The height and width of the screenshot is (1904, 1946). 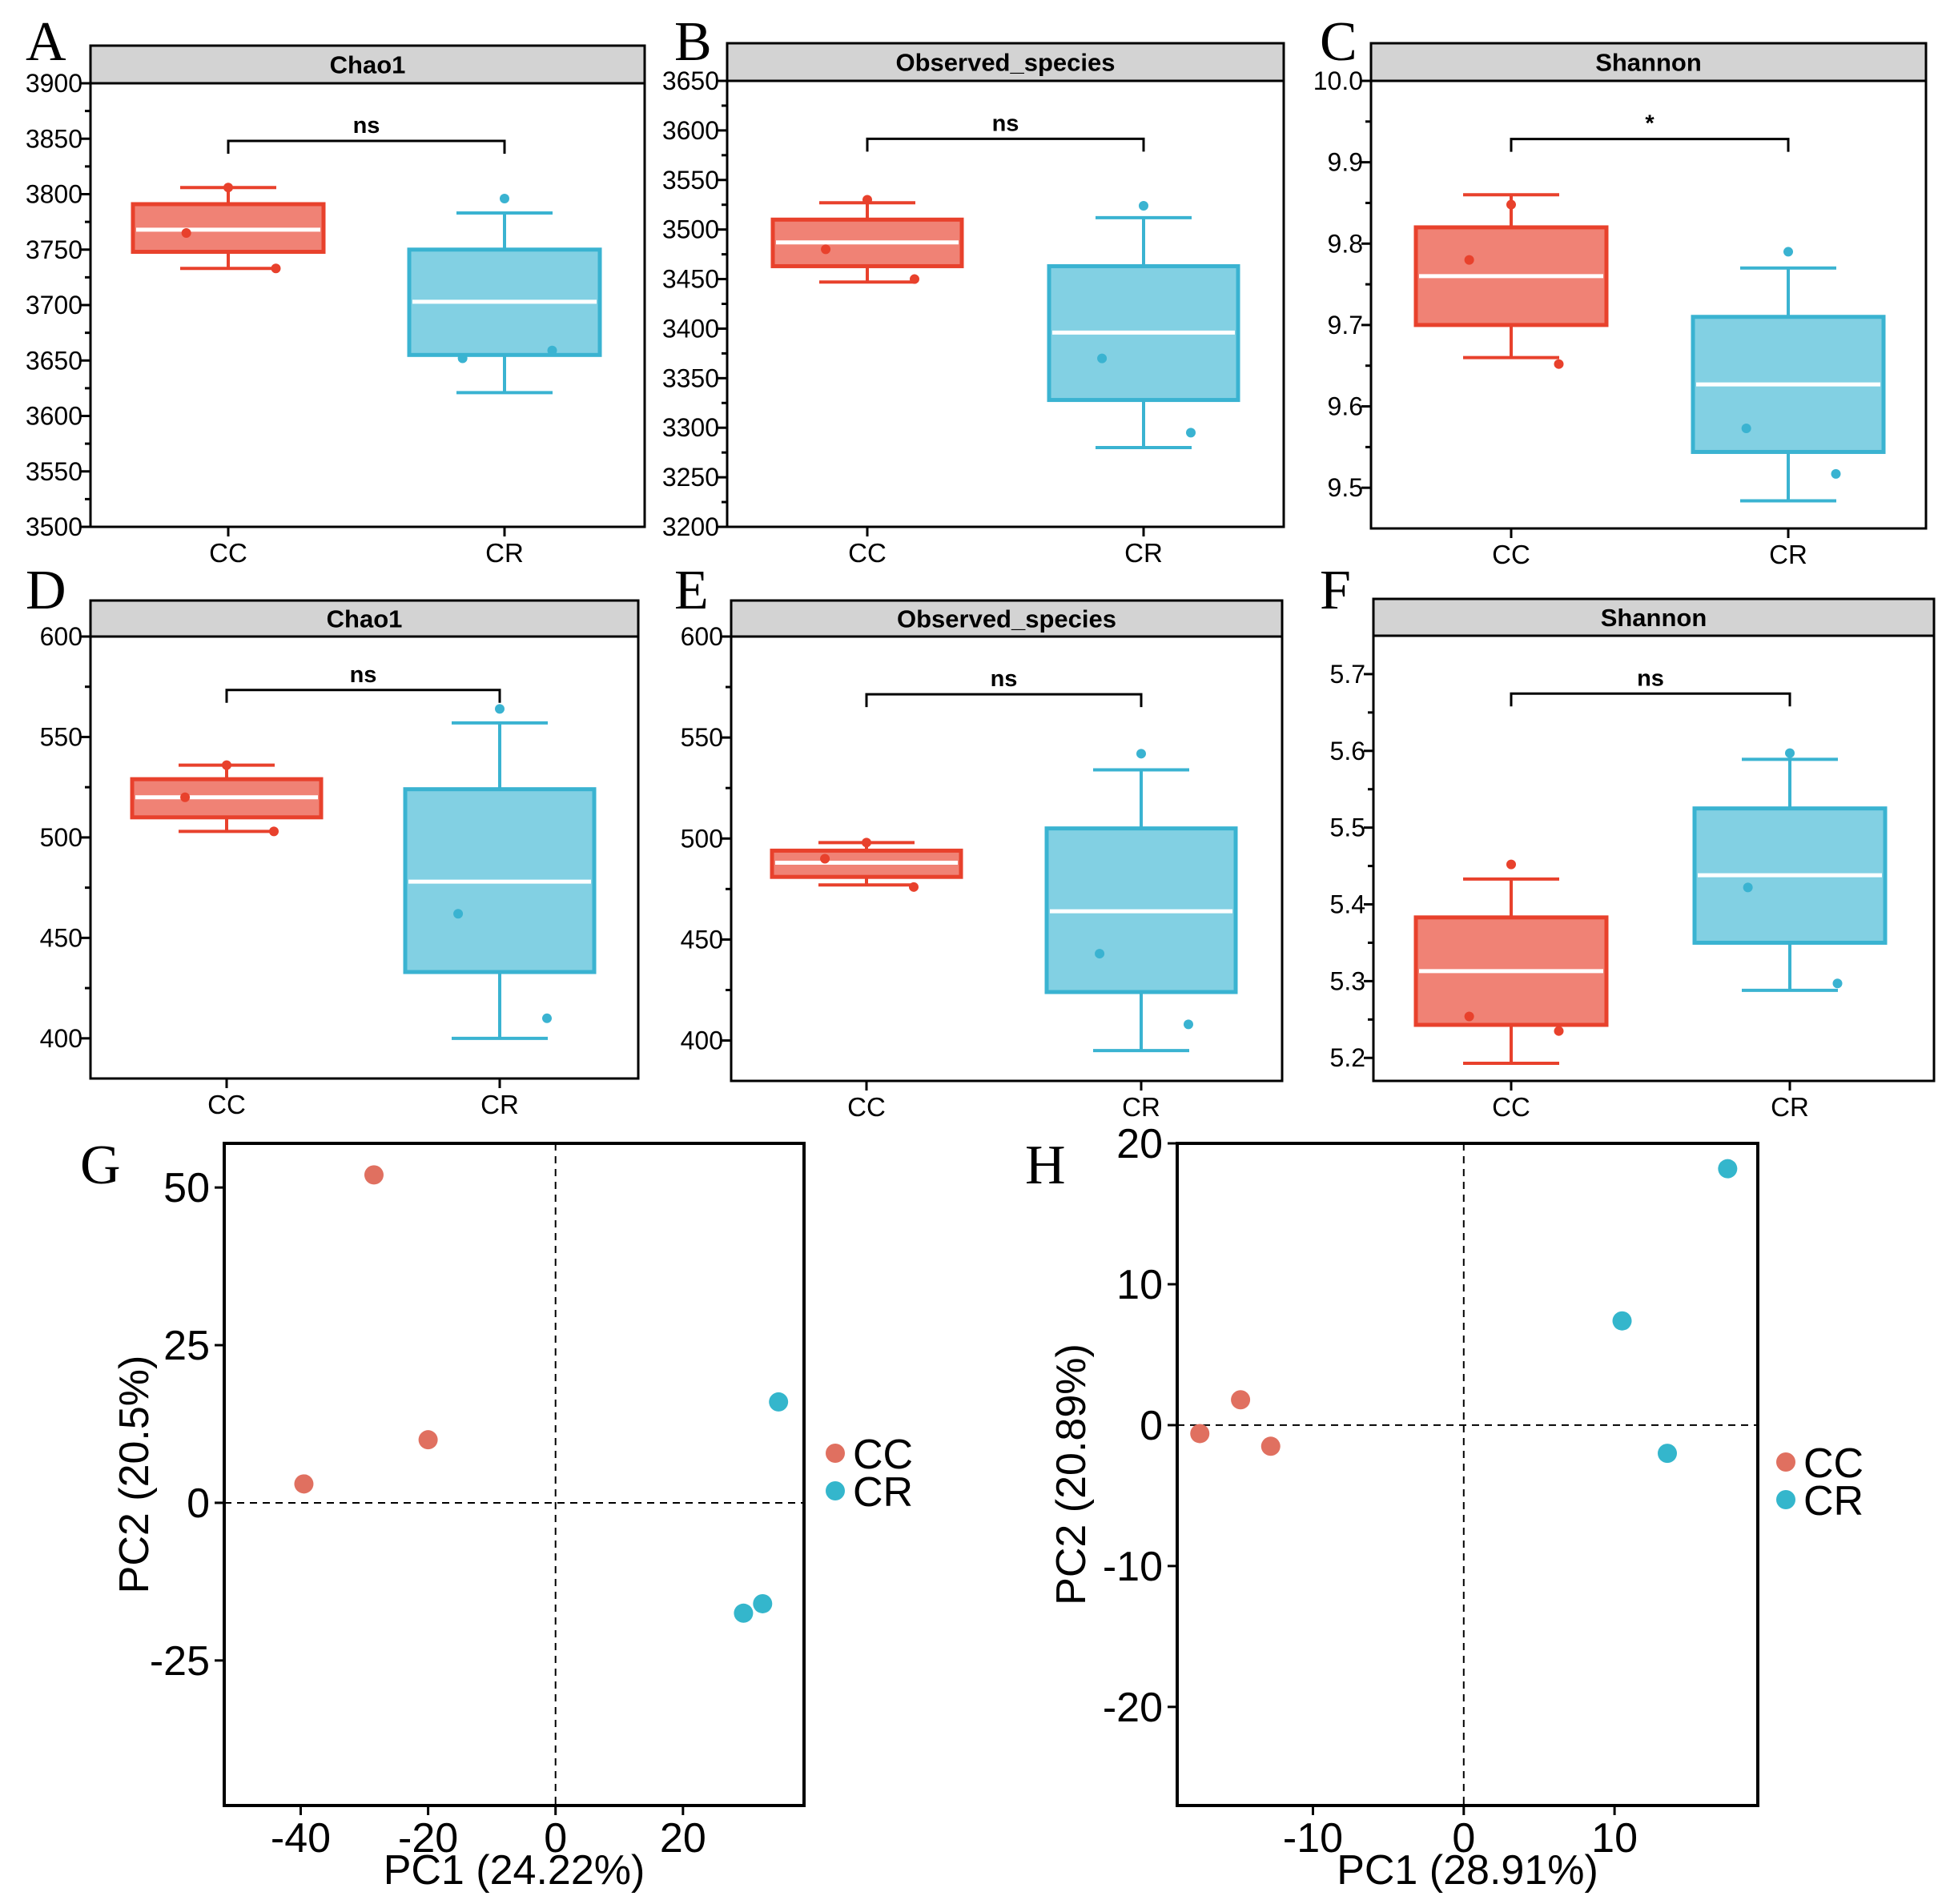 I want to click on x-axis-title: PC1 (24.22%), so click(x=514, y=1870).